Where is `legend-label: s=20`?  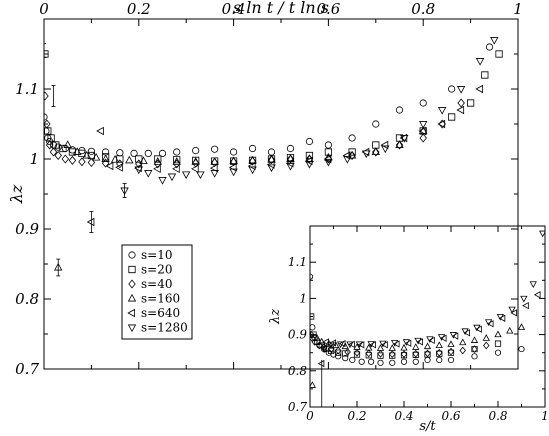
legend-label: s=20 is located at coordinates (156, 270).